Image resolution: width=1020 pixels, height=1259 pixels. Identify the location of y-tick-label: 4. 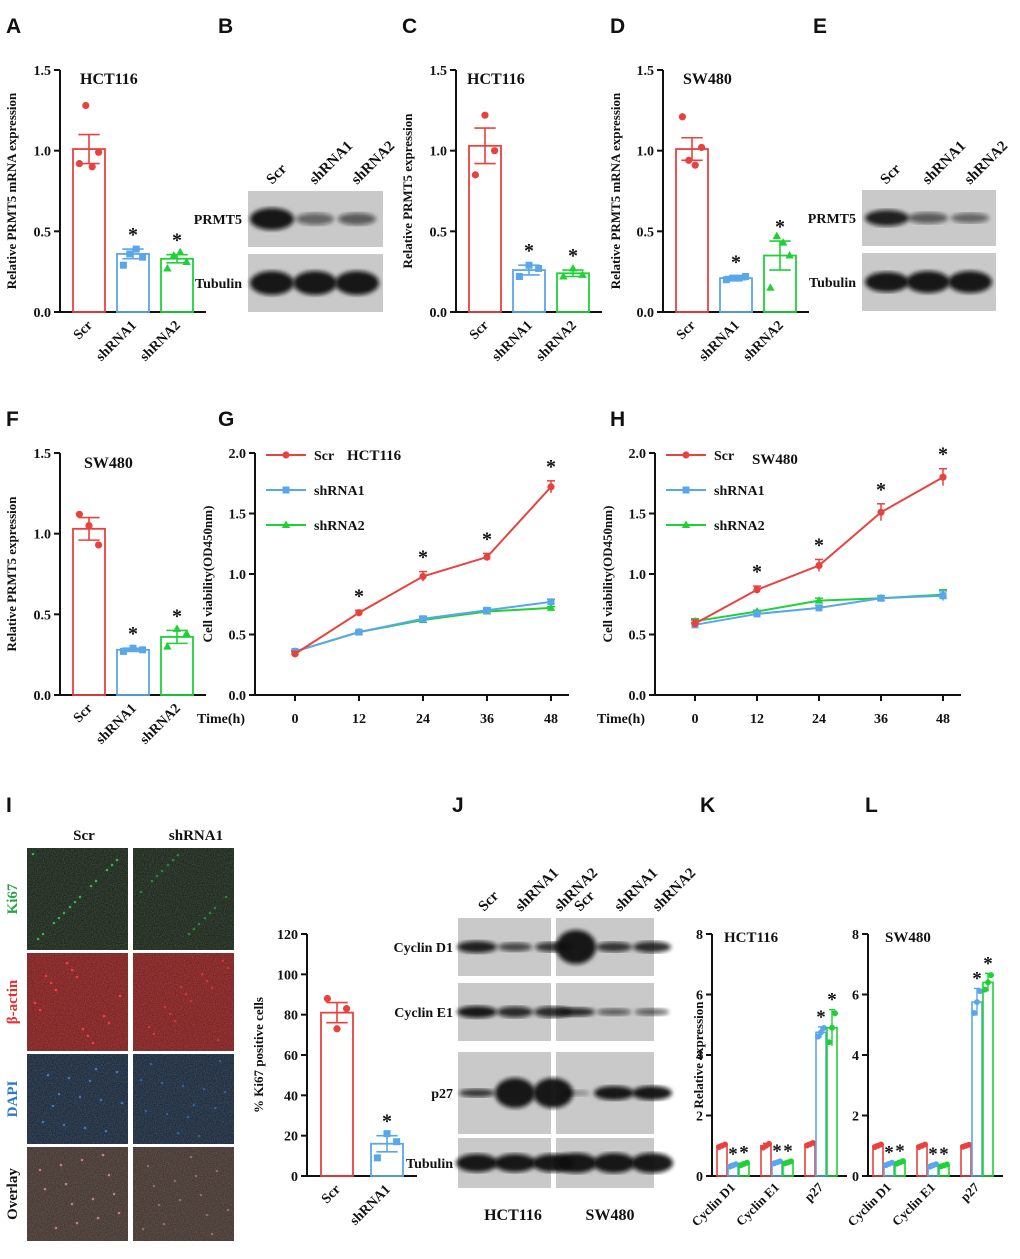
(855, 1056).